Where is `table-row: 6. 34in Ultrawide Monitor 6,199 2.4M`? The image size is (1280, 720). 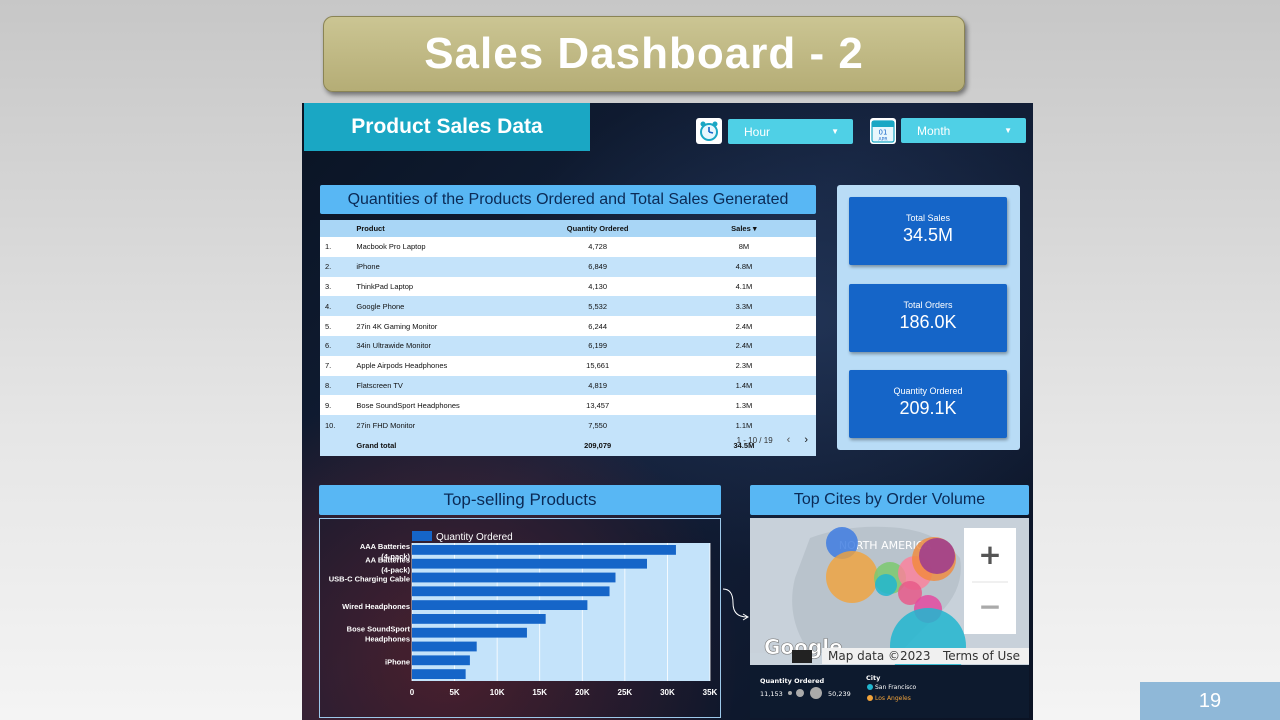 table-row: 6. 34in Ultrawide Monitor 6,199 2.4M is located at coordinates (568, 345).